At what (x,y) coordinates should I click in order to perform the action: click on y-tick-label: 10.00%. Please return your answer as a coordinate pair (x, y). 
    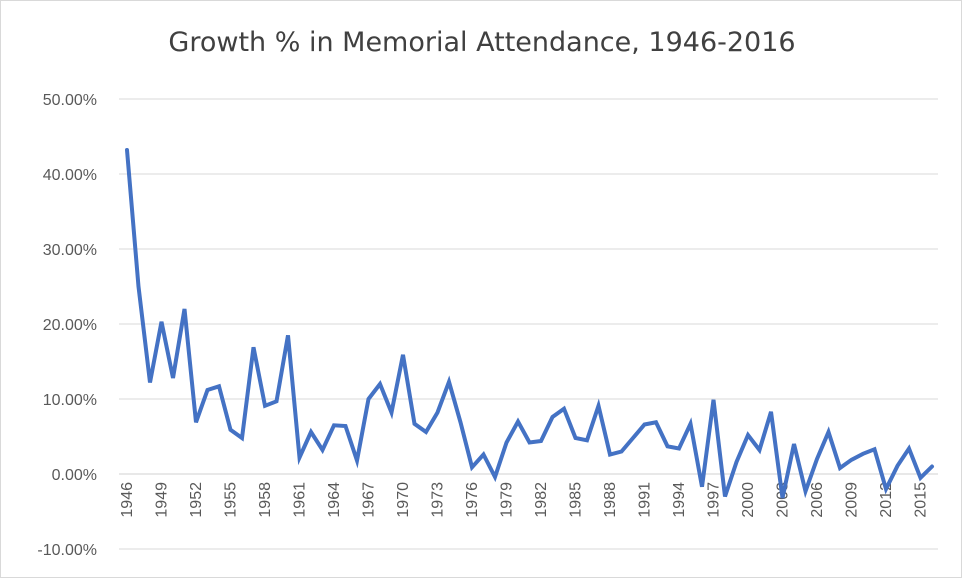
    Looking at the image, I should click on (70, 400).